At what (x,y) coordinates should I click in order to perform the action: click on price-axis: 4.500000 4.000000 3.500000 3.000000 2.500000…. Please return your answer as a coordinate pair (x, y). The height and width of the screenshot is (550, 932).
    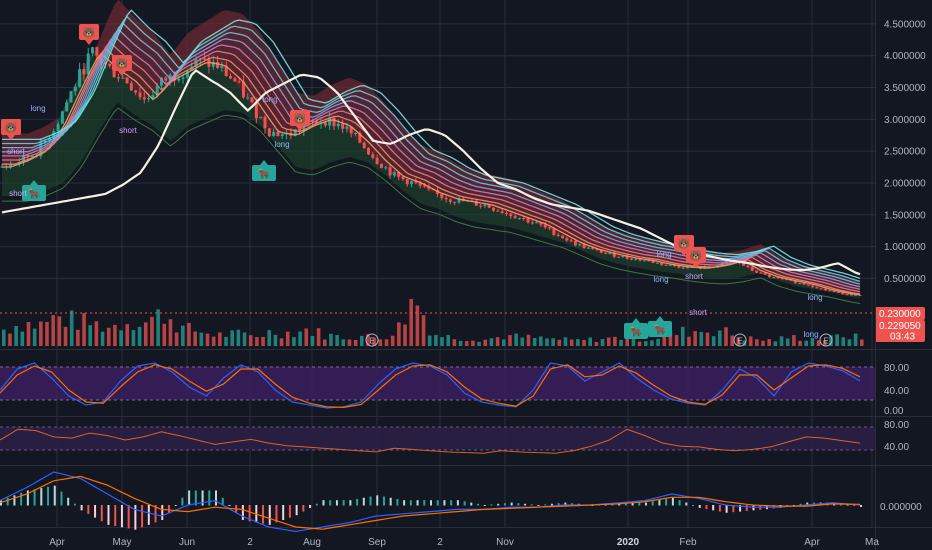
    Looking at the image, I should click on (905, 151).